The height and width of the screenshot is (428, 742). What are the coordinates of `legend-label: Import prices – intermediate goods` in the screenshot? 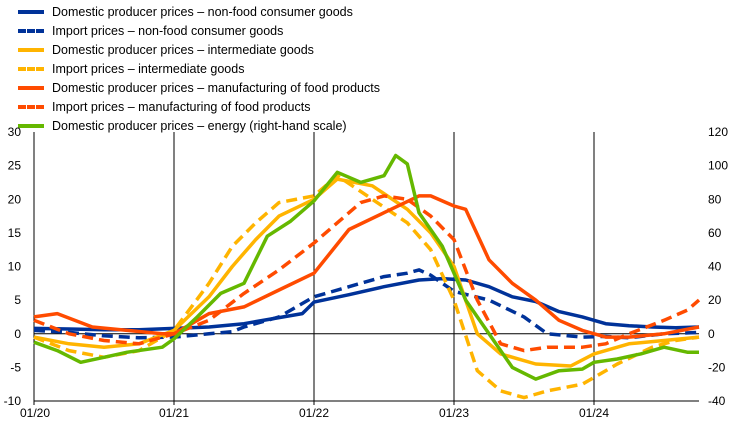 It's located at (148, 68).